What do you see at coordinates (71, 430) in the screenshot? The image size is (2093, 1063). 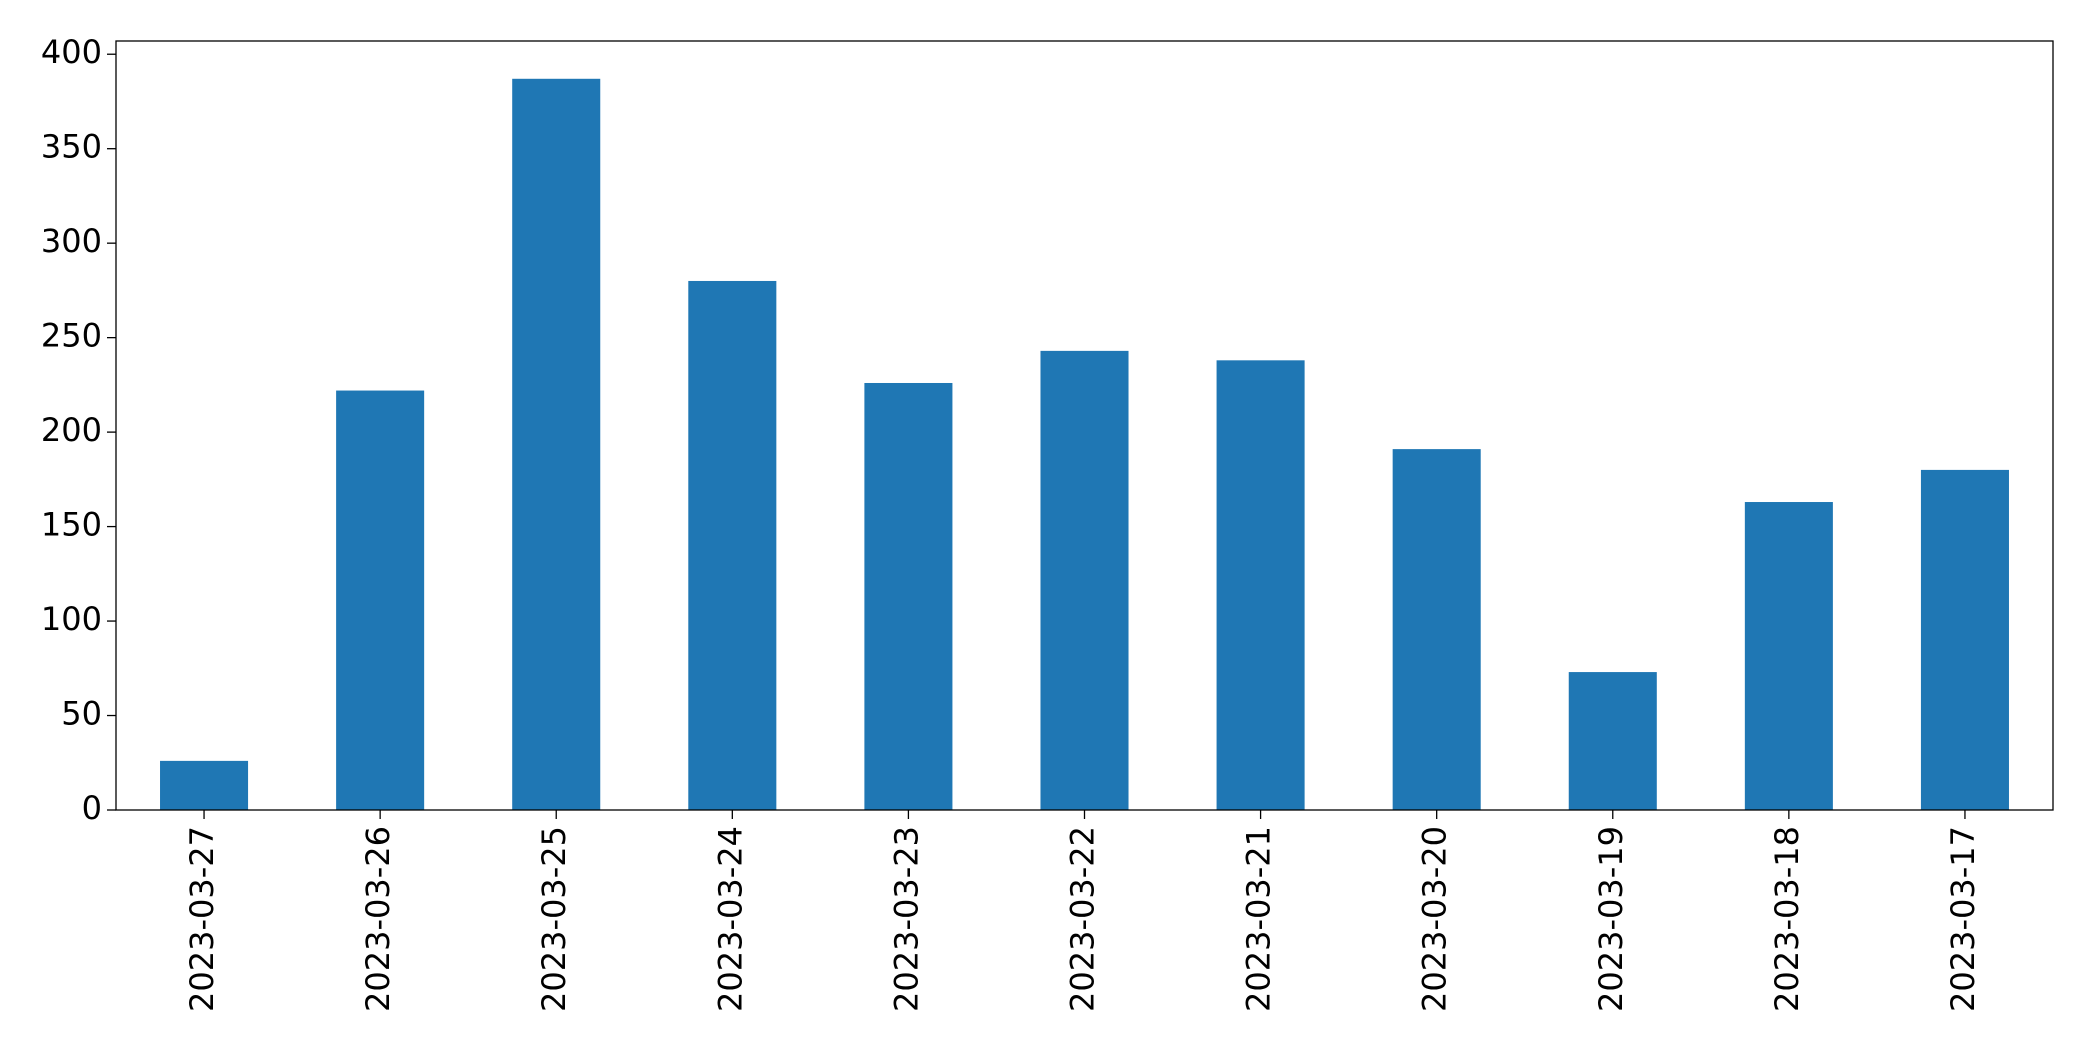 I see `y-tick-label: 200` at bounding box center [71, 430].